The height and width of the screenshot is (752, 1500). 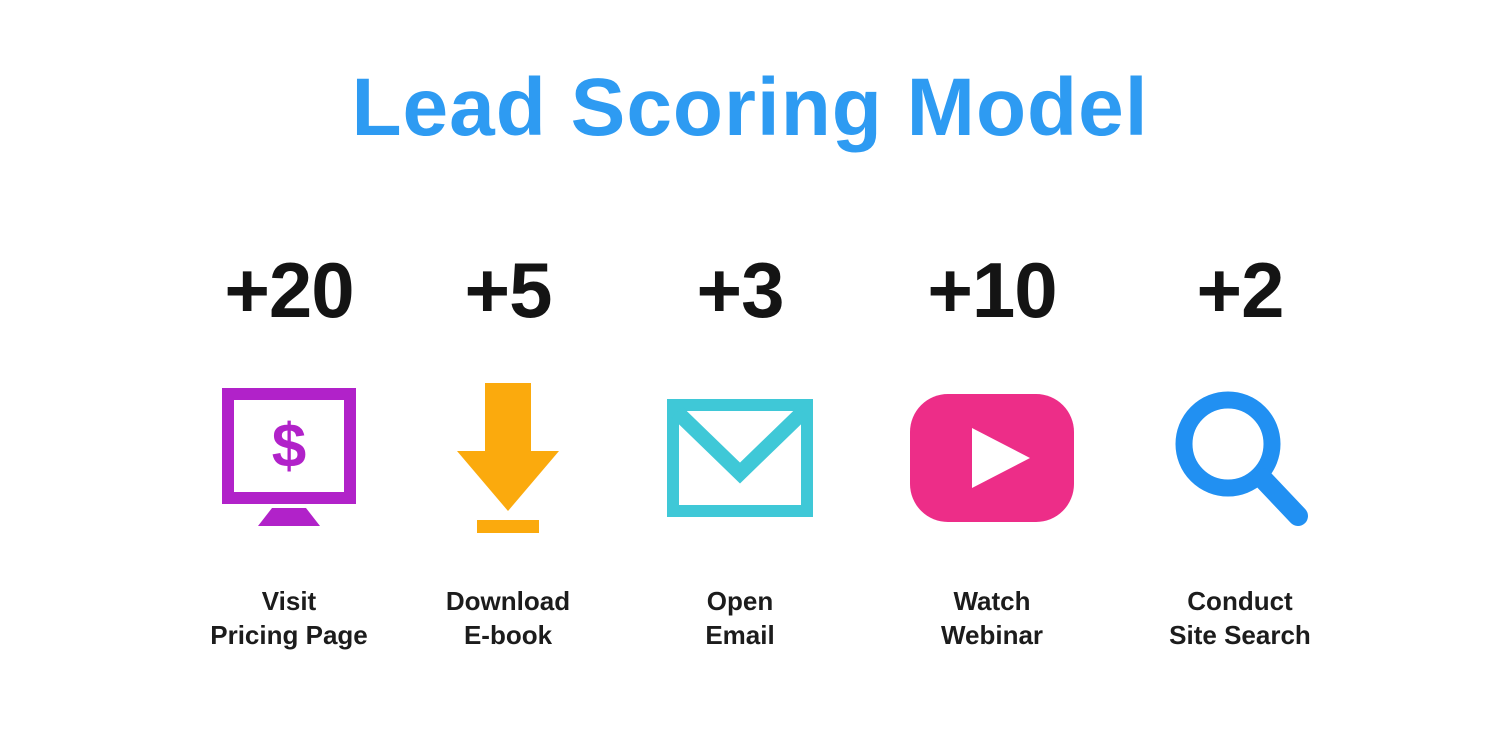 What do you see at coordinates (740, 458) in the screenshot?
I see `envelope-icon` at bounding box center [740, 458].